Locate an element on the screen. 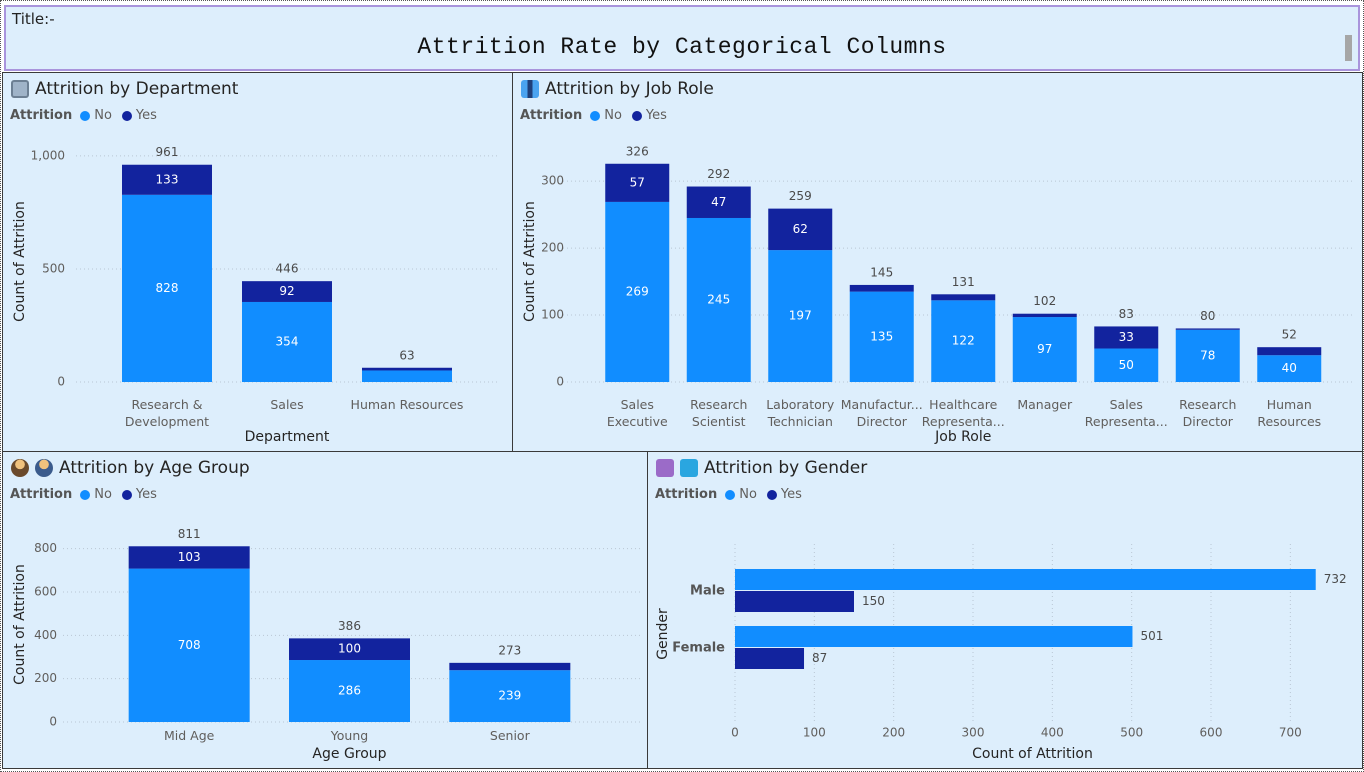  y-tick-label: 600 is located at coordinates (45, 592).